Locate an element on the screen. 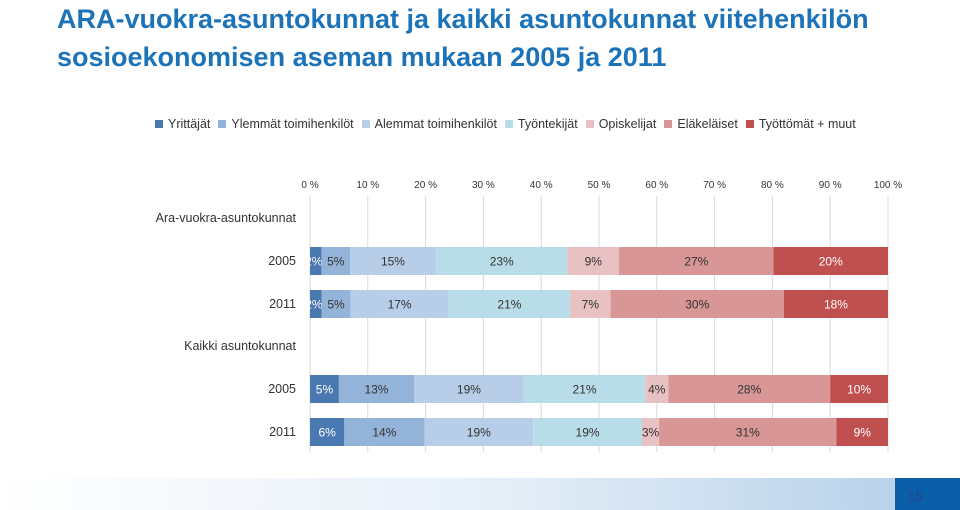 Image resolution: width=960 pixels, height=510 pixels. data-label: 28% is located at coordinates (749, 390).